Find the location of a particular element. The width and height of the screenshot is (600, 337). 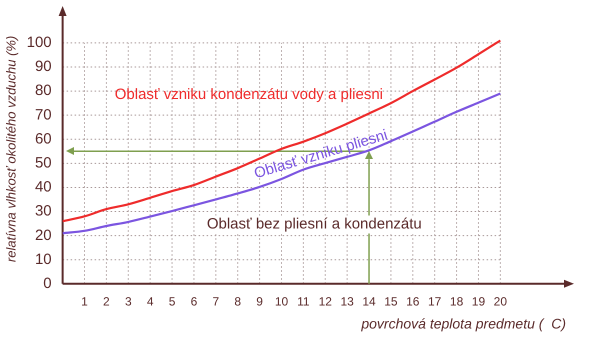

y-tick-label: 50 is located at coordinates (43, 163).